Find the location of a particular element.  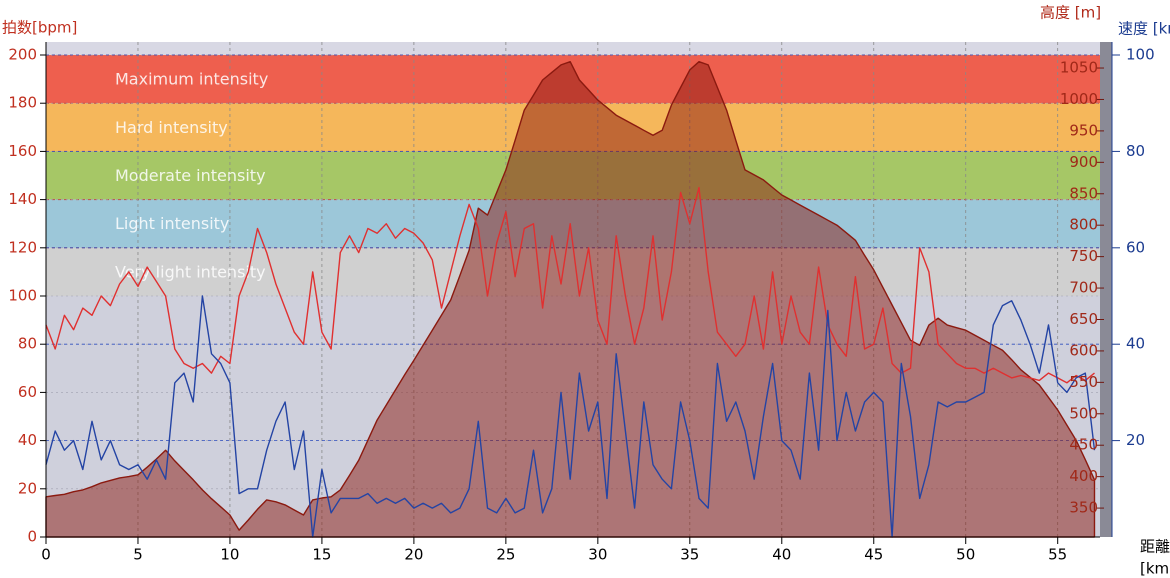

y-tick-label: 200 is located at coordinates (22, 55).